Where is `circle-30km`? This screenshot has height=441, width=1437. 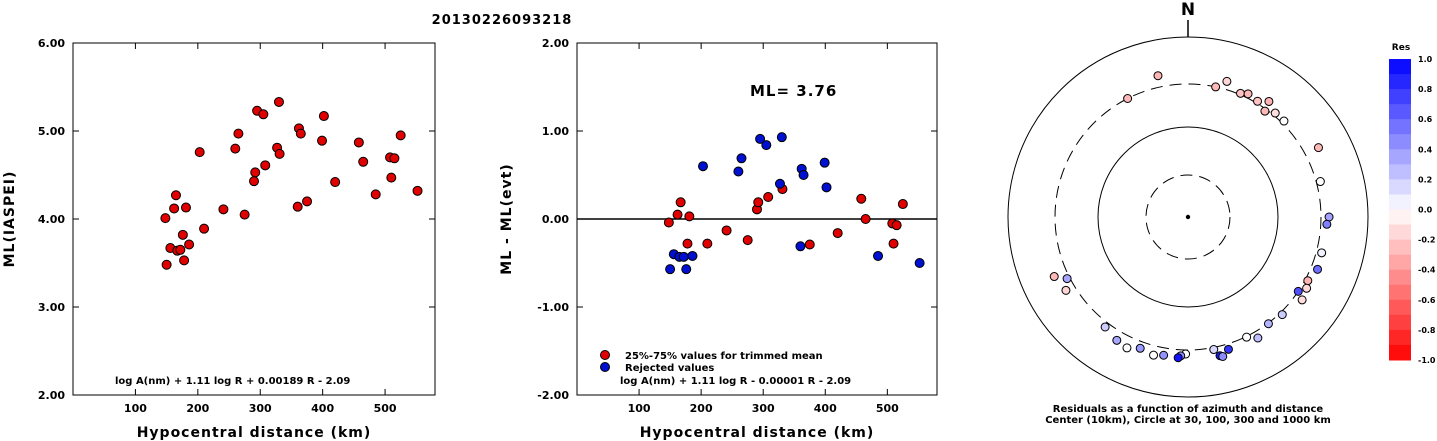 circle-30km is located at coordinates (1188, 217).